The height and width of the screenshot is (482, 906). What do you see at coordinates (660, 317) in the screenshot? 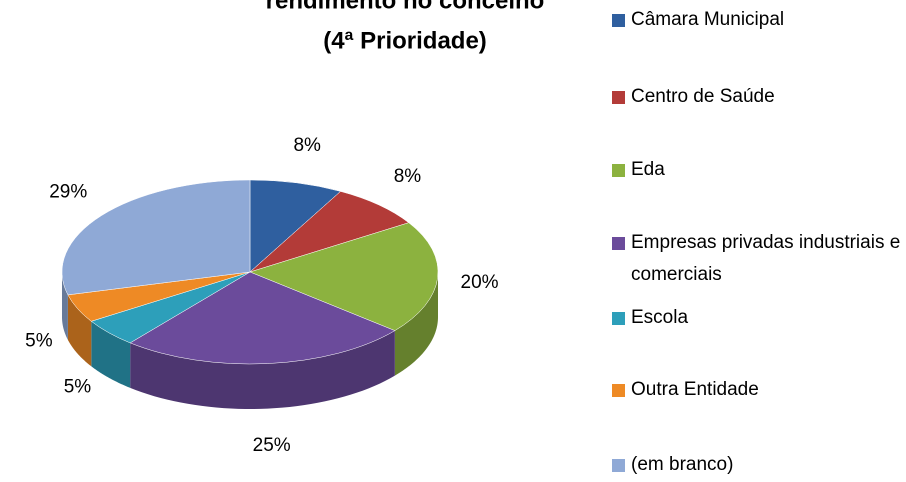
I see `legend-label: Escola` at bounding box center [660, 317].